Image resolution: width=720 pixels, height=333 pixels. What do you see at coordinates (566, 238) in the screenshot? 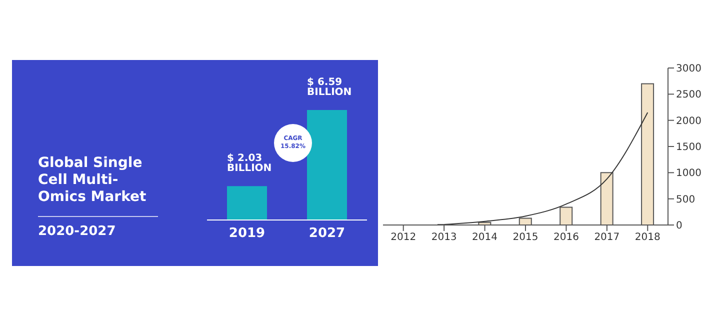
I see `x-tick-label: 2016` at bounding box center [566, 238].